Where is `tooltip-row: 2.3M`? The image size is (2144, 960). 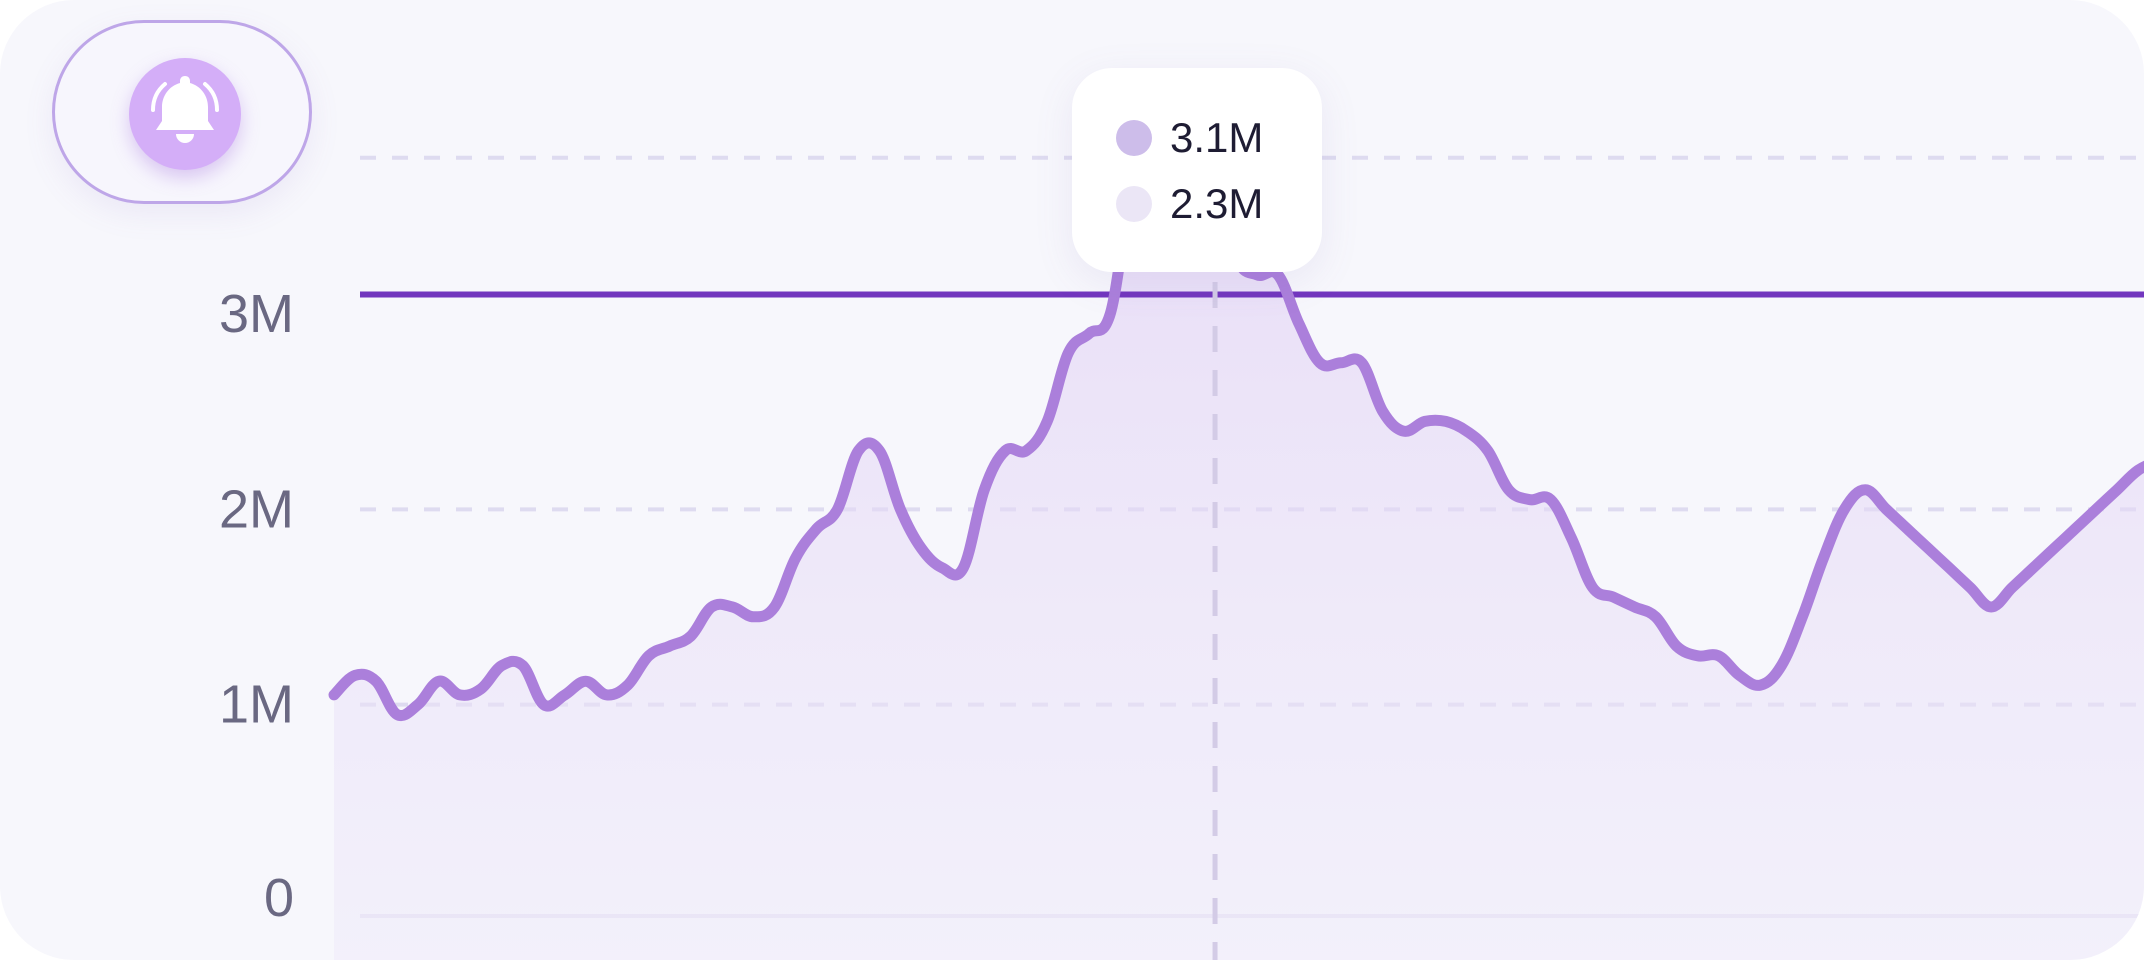
tooltip-row: 2.3M is located at coordinates (1189, 204).